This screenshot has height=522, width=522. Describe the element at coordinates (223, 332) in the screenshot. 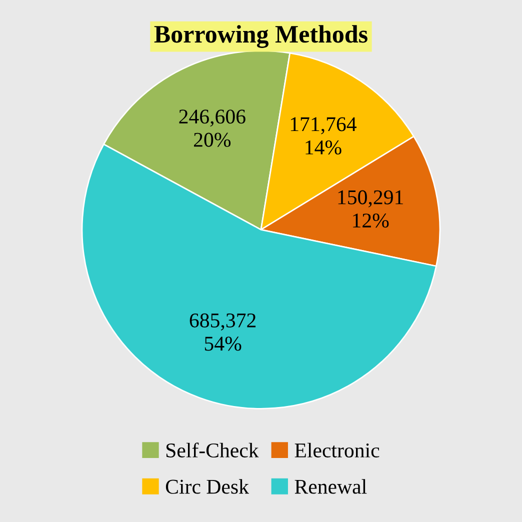

I see `data-label: 685,372 54%` at that location.